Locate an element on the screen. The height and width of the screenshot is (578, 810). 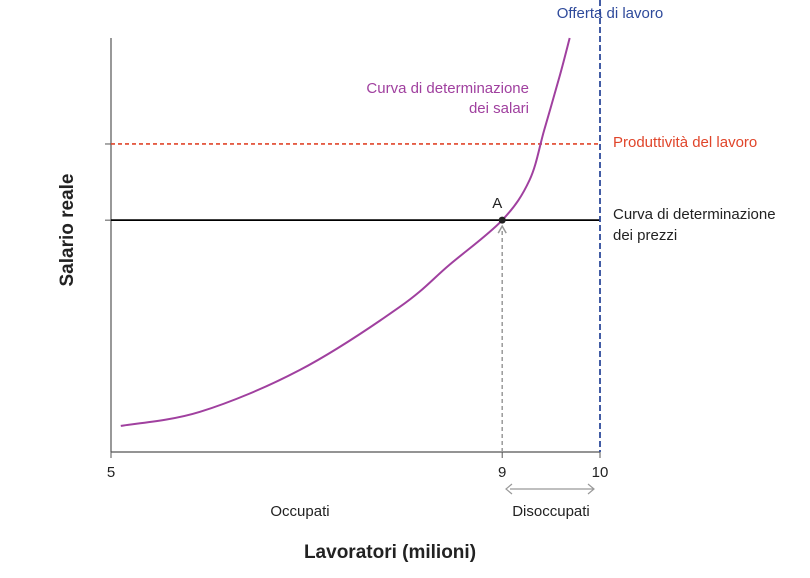
x-tick-label: 9 is located at coordinates (502, 472).